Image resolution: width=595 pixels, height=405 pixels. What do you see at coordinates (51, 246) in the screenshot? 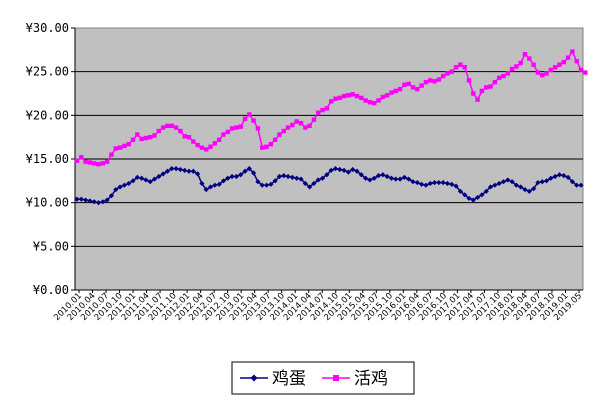
I see `y-tick-label: ¥5.00` at bounding box center [51, 246].